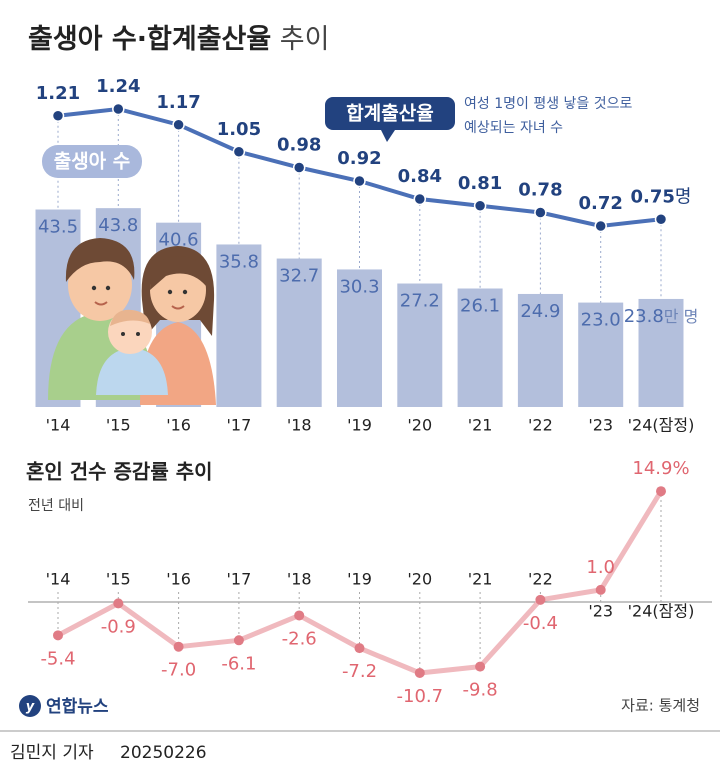  I want to click on value: 30.3, so click(359, 286).